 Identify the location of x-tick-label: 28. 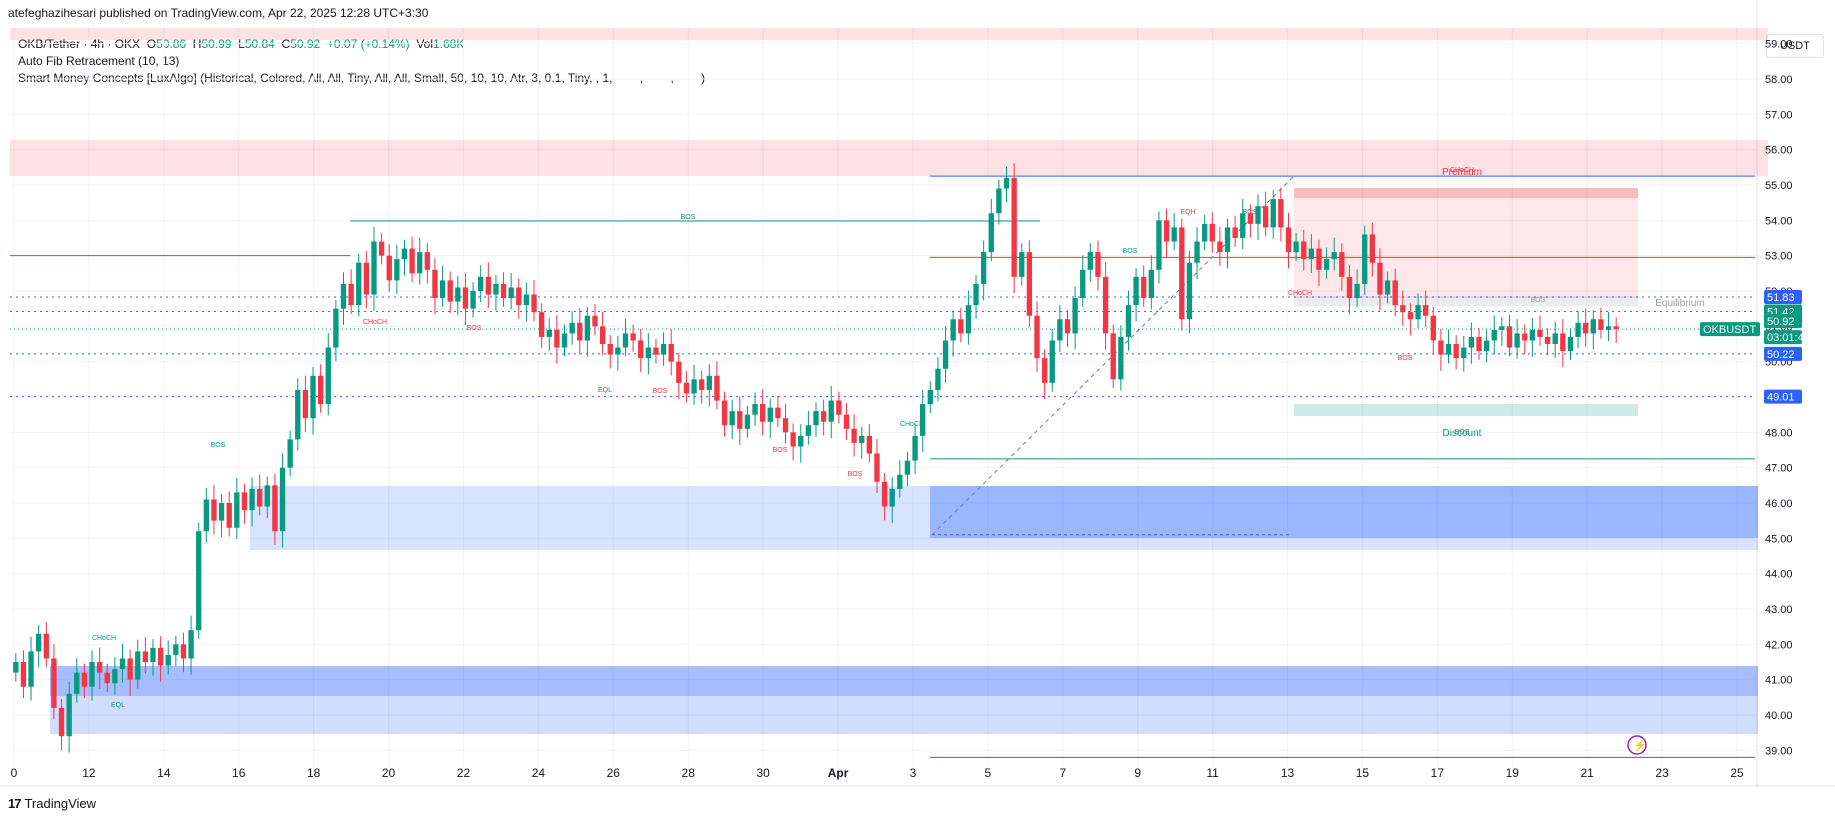
(689, 773).